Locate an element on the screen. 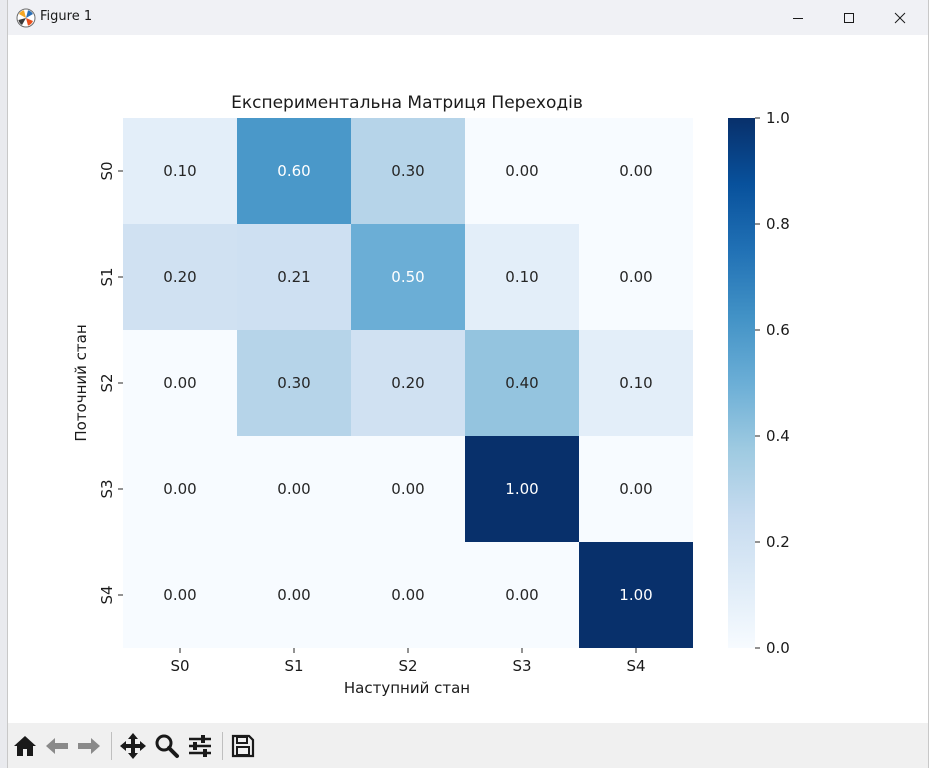 The image size is (929, 768). x-tick-label: S0 is located at coordinates (179, 666).